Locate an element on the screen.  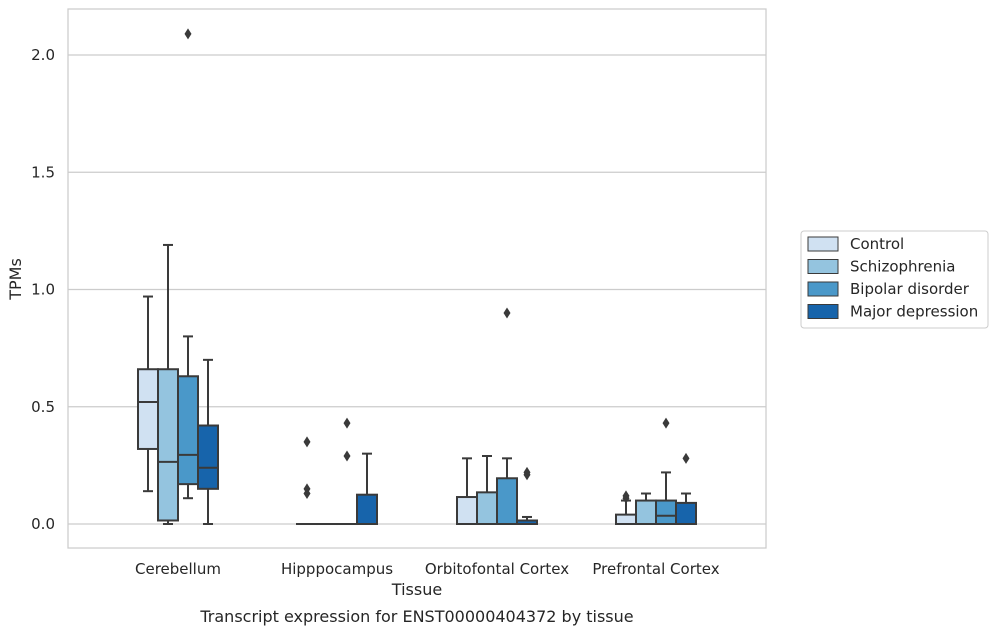
x-axis-label: Tissue is located at coordinates (416, 589).